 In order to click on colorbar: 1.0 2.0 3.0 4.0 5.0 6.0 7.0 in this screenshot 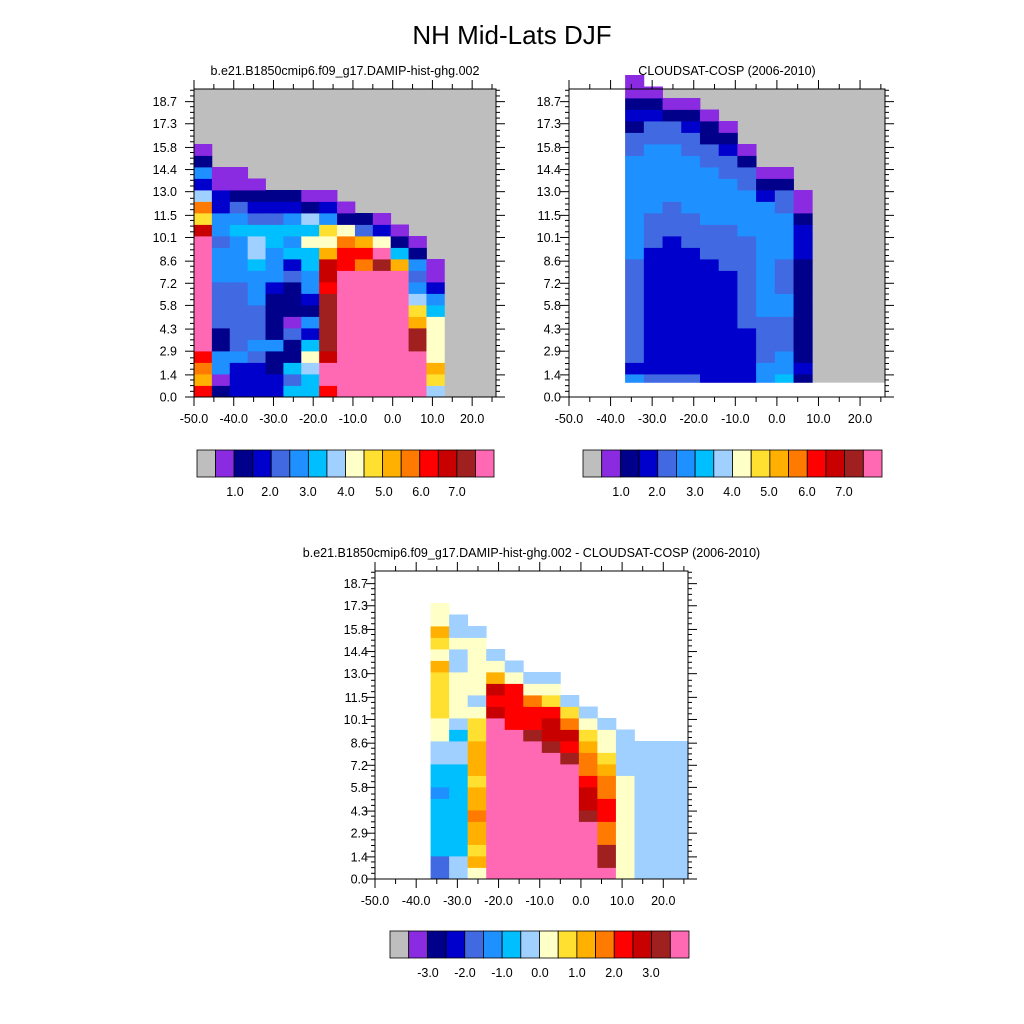, I will do `click(732, 474)`.